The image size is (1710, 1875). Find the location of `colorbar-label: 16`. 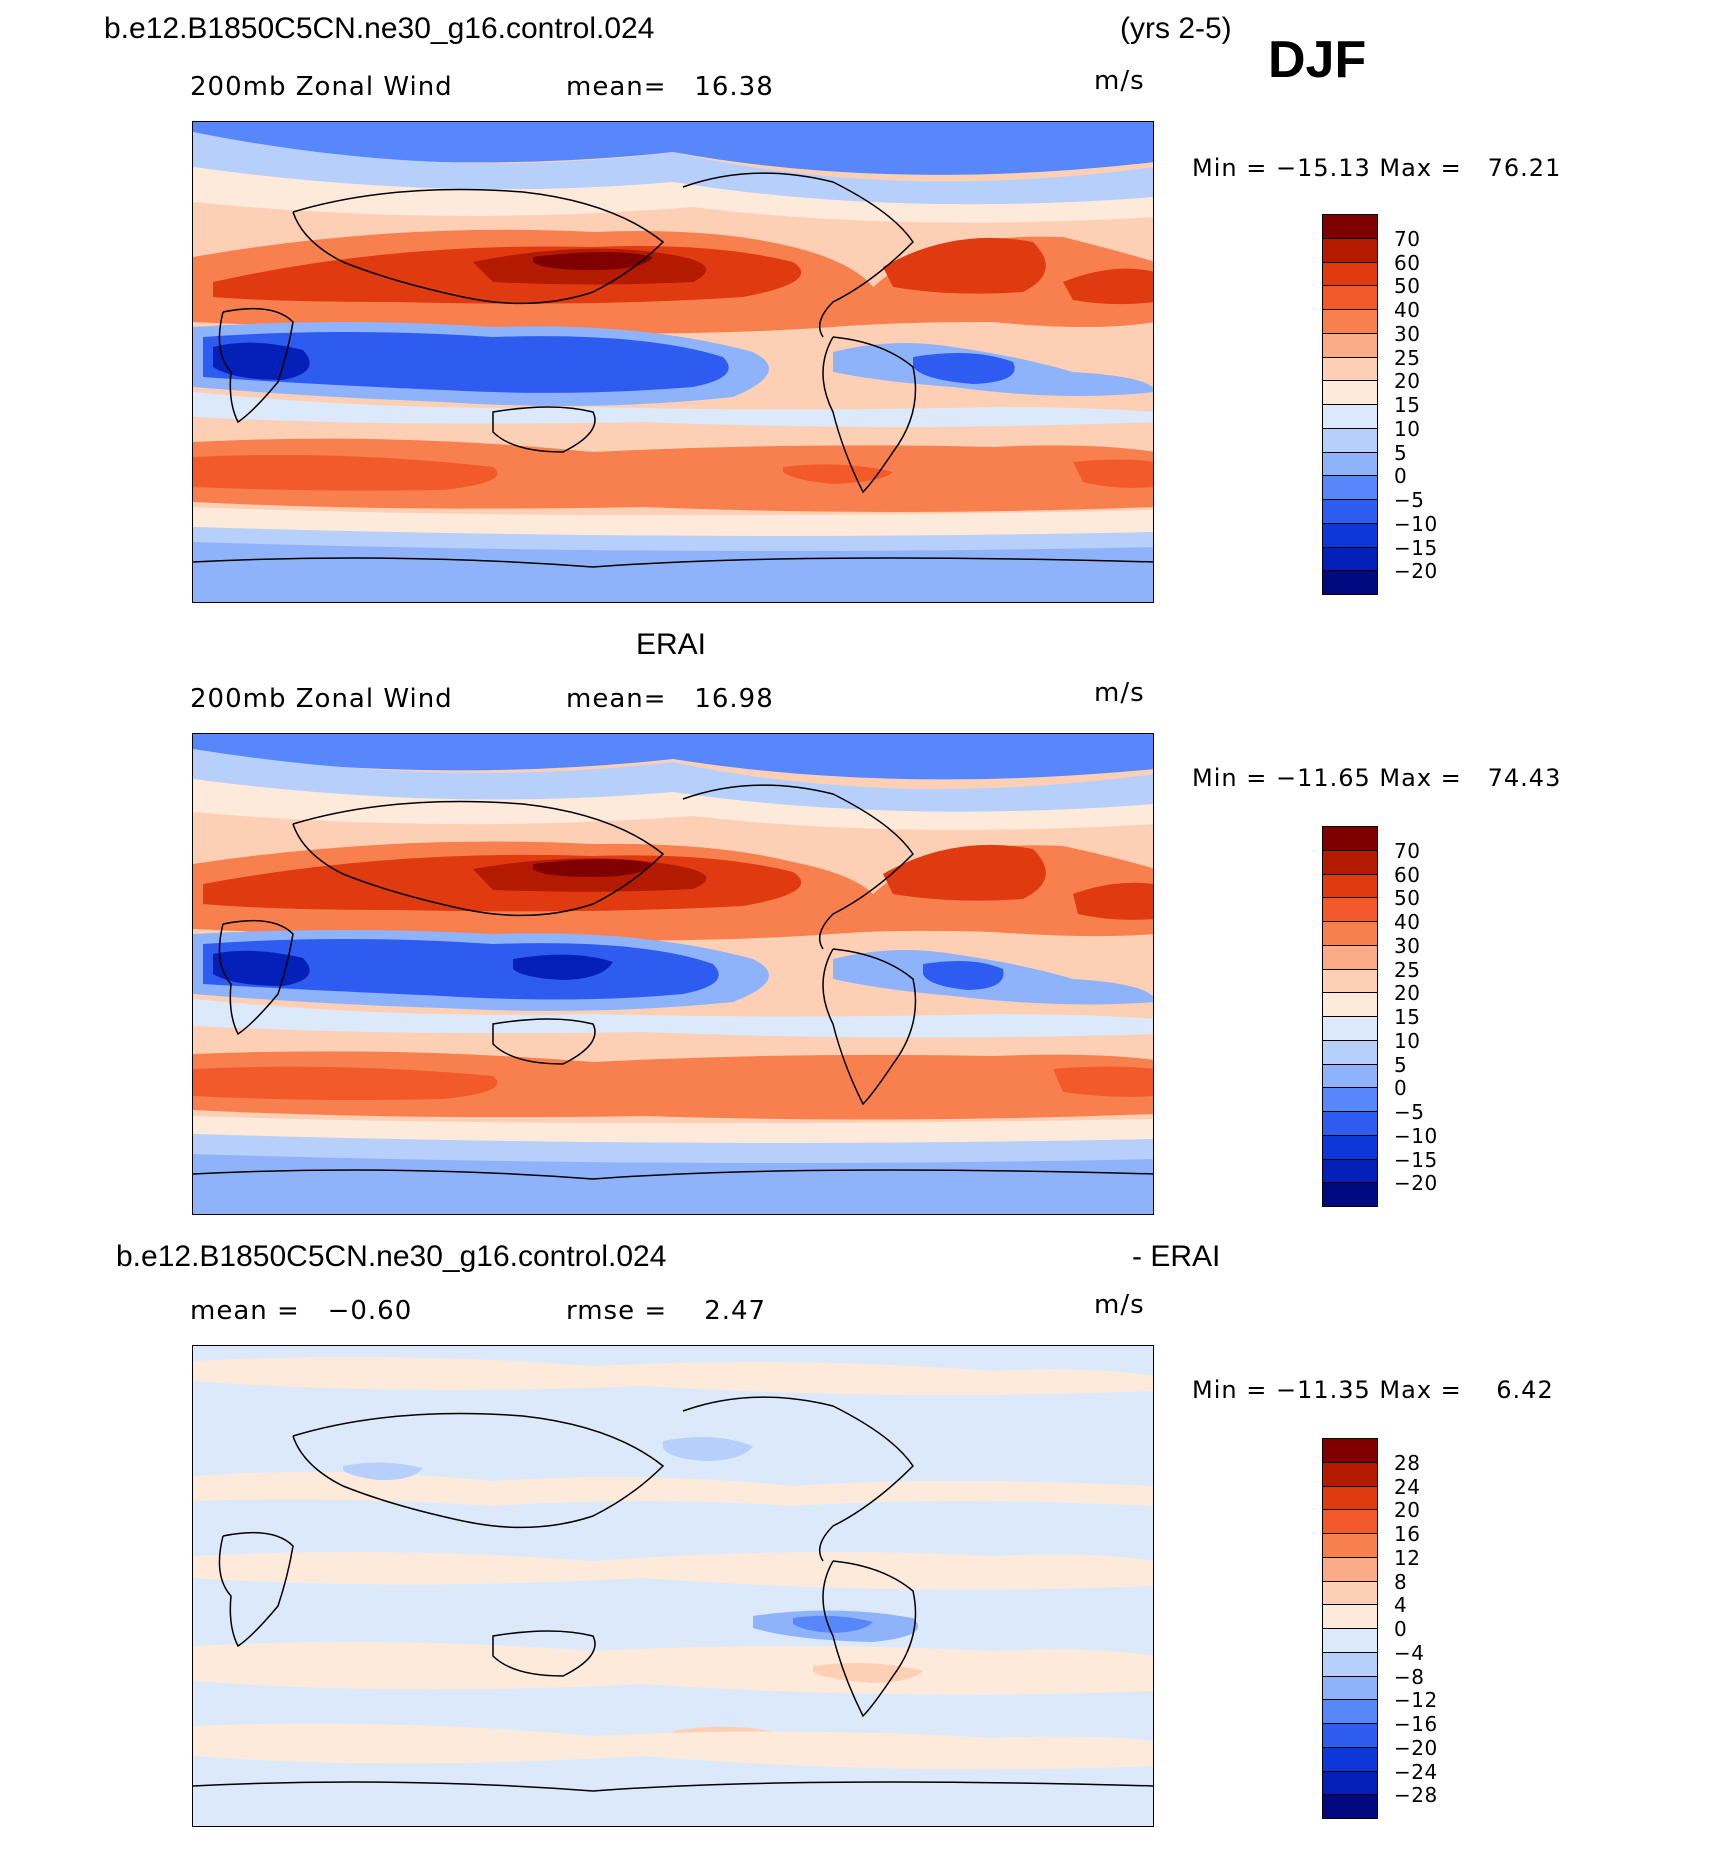

colorbar-label: 16 is located at coordinates (1407, 1534).